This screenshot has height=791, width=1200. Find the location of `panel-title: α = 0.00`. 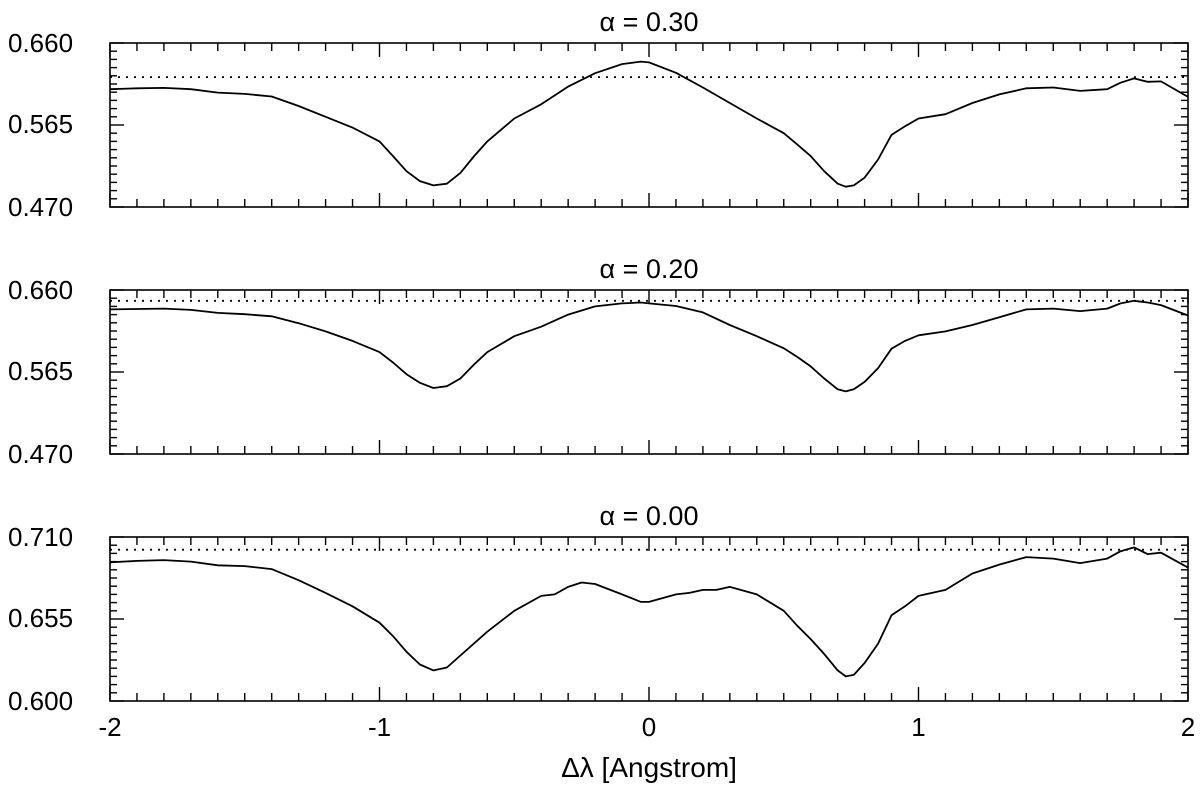

panel-title: α = 0.00 is located at coordinates (649, 516).